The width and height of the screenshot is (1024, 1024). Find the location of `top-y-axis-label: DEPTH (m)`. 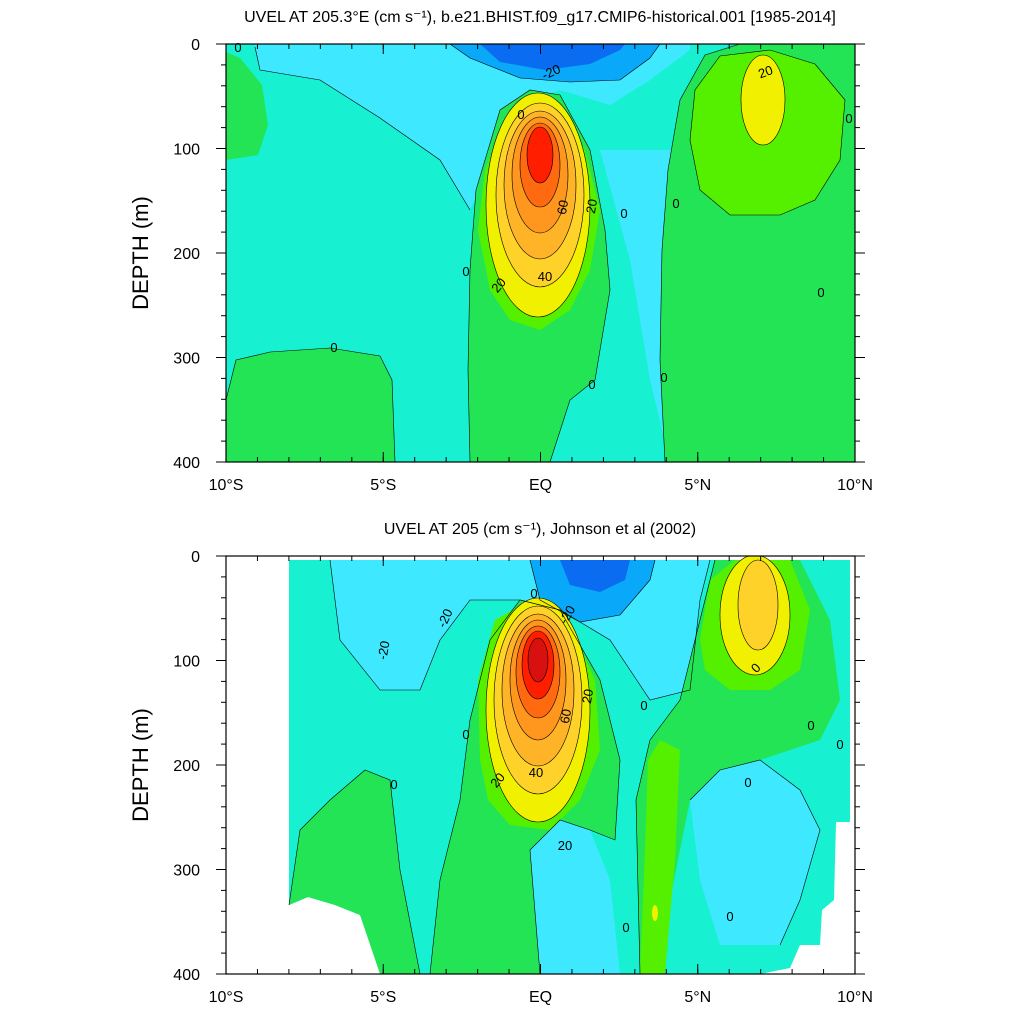

top-y-axis-label: DEPTH (m) is located at coordinates (140, 253).